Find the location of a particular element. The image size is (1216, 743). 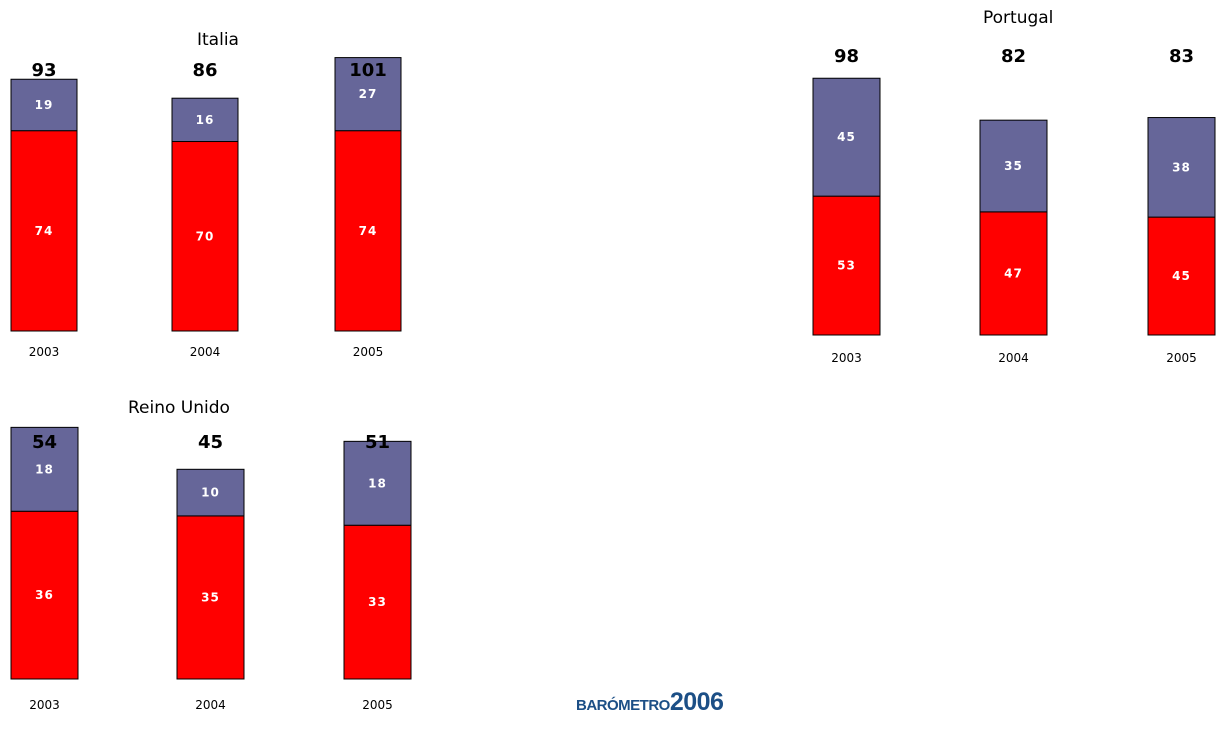

chart-plot: 53 45 98 2003 47 35 82 2004 45 38 83 2005 is located at coordinates (1014, 205).